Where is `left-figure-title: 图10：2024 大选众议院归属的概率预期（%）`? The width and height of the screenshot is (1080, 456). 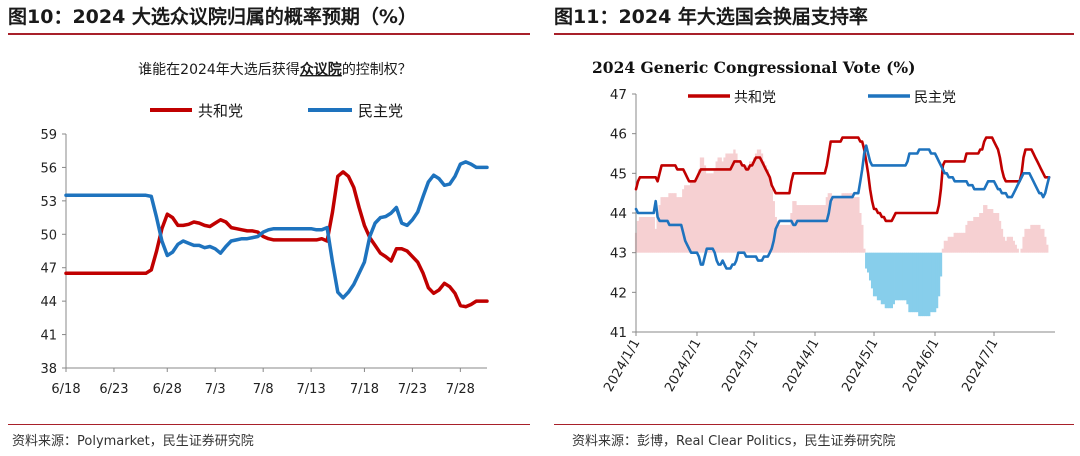
left-figure-title: 图10：2024 大选众议院归属的概率预期（%） is located at coordinates (212, 17).